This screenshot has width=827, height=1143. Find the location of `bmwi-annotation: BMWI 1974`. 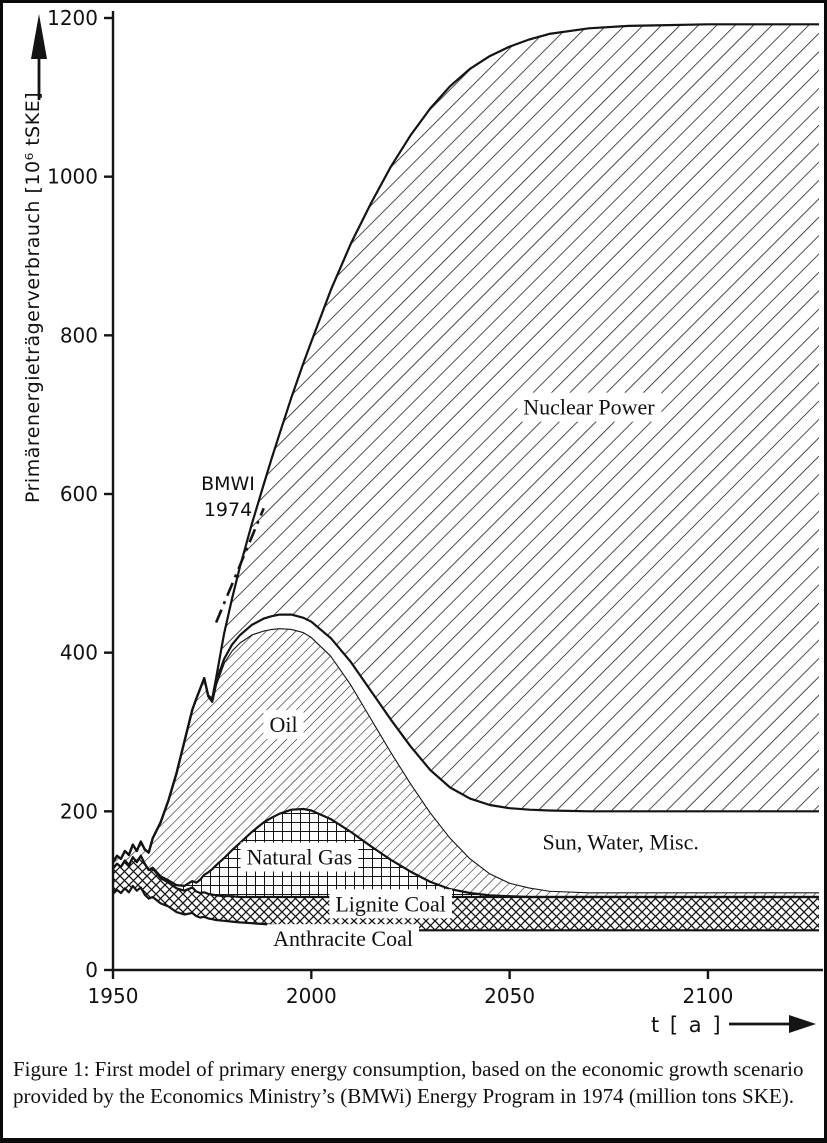

bmwi-annotation: BMWI 1974 is located at coordinates (233, 548).